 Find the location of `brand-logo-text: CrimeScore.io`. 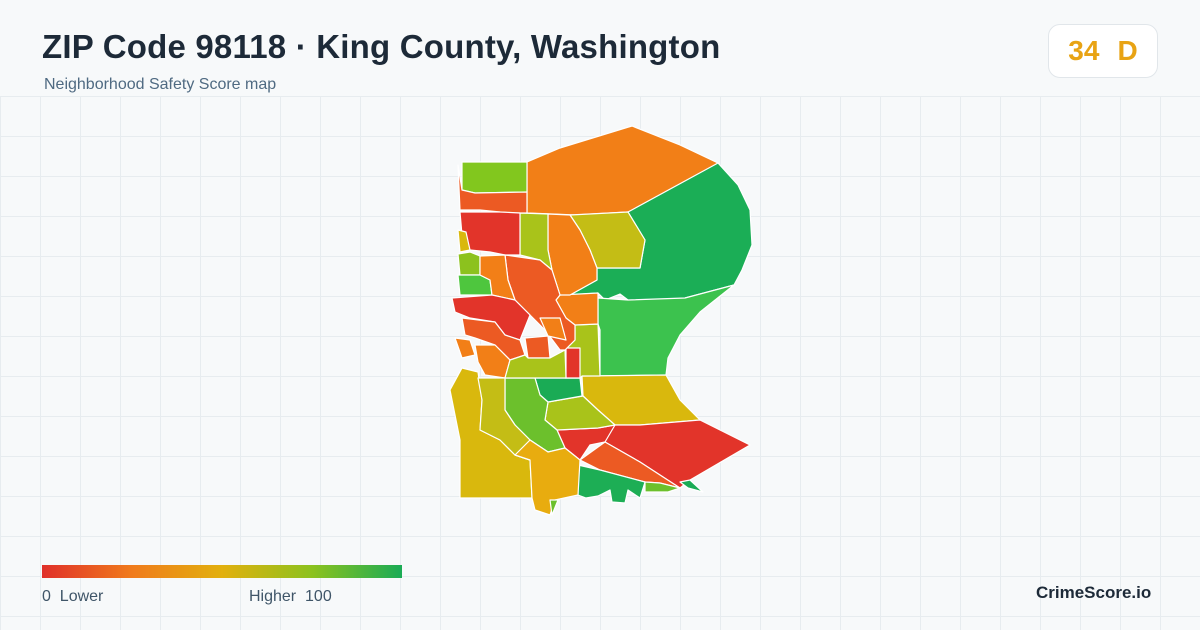

brand-logo-text: CrimeScore.io is located at coordinates (1094, 592).